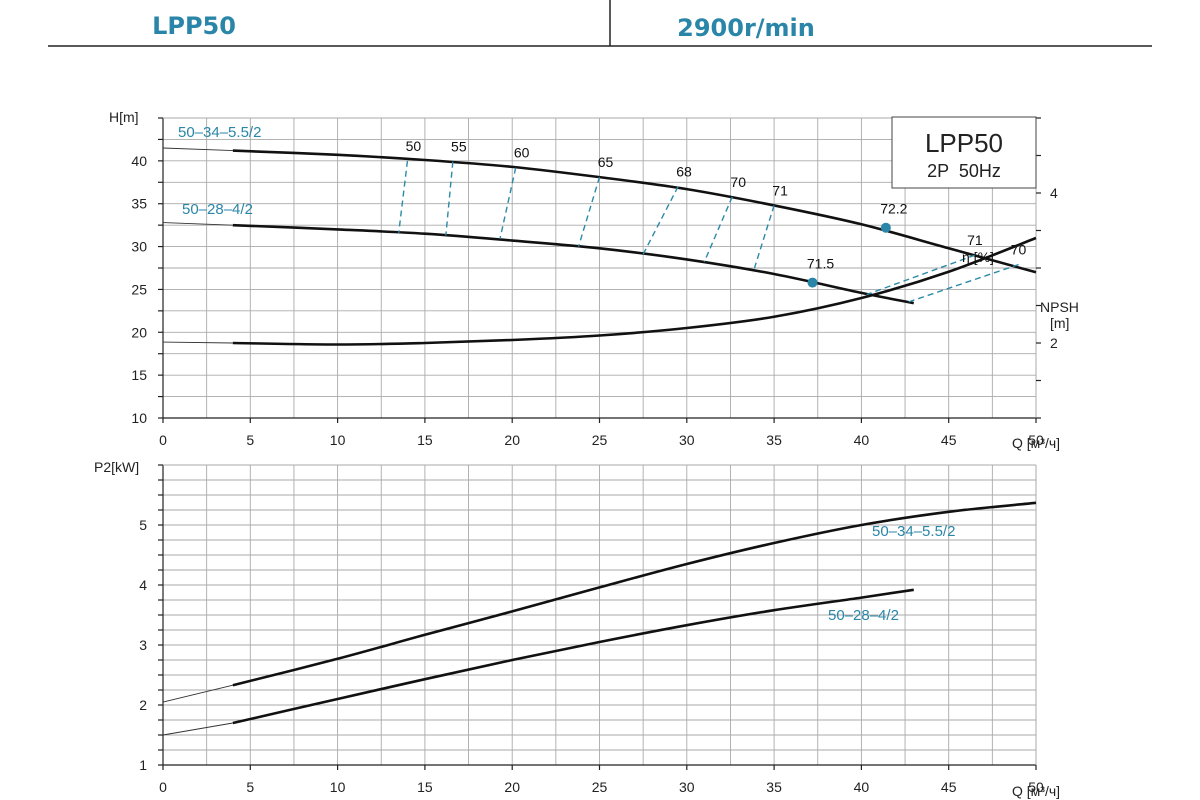 The image size is (1200, 800). I want to click on head-x-tick-label: 25, so click(600, 440).